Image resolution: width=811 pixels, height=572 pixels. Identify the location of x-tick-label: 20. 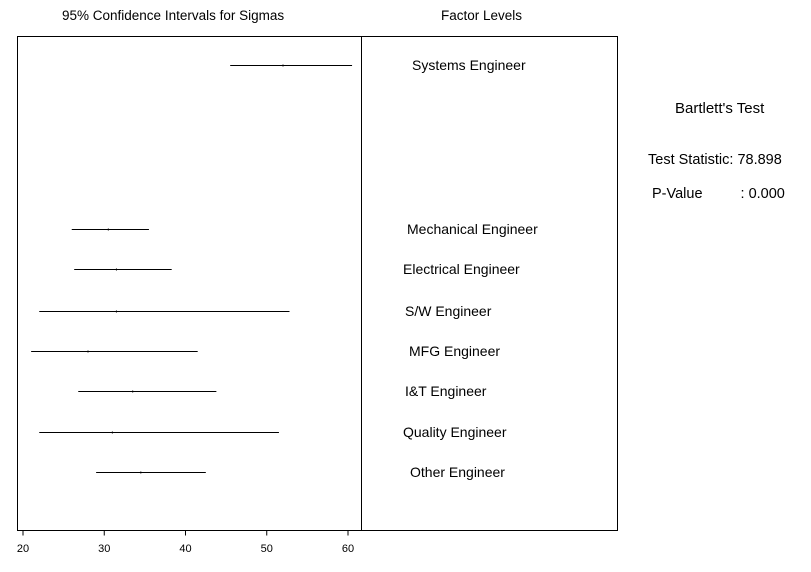
(23, 549).